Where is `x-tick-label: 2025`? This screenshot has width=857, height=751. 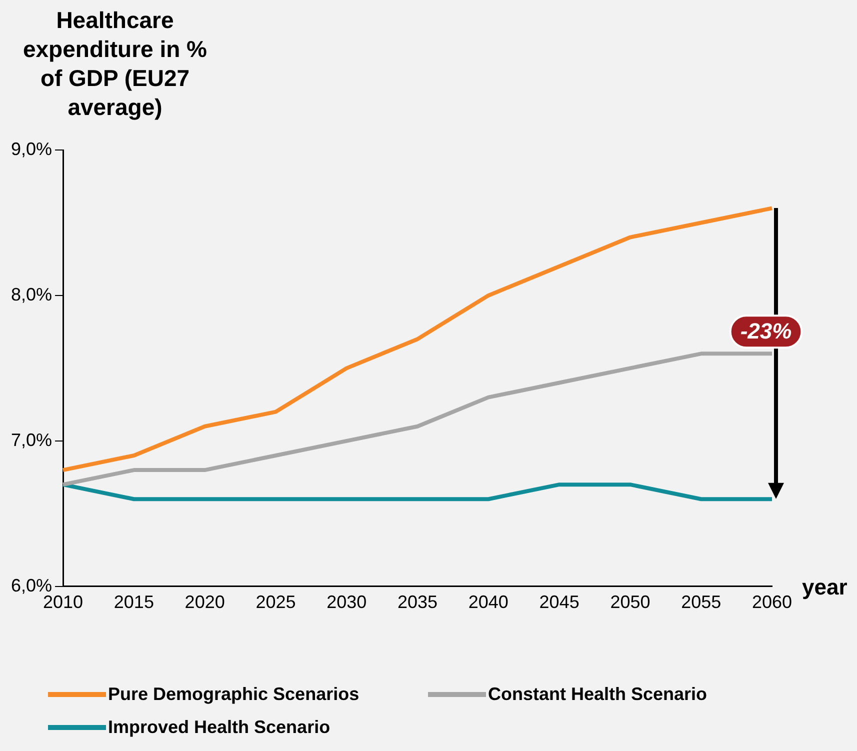 x-tick-label: 2025 is located at coordinates (276, 602).